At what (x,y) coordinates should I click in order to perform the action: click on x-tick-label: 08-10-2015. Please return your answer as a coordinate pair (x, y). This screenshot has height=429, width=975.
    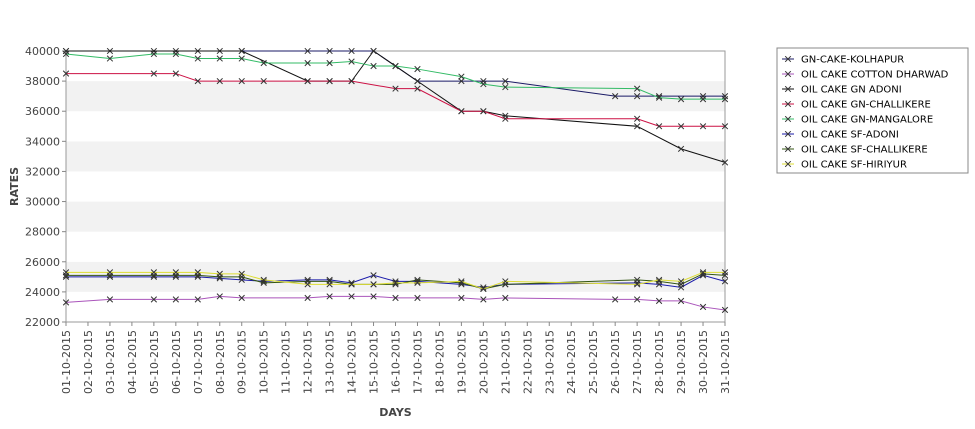
    Looking at the image, I should click on (220, 362).